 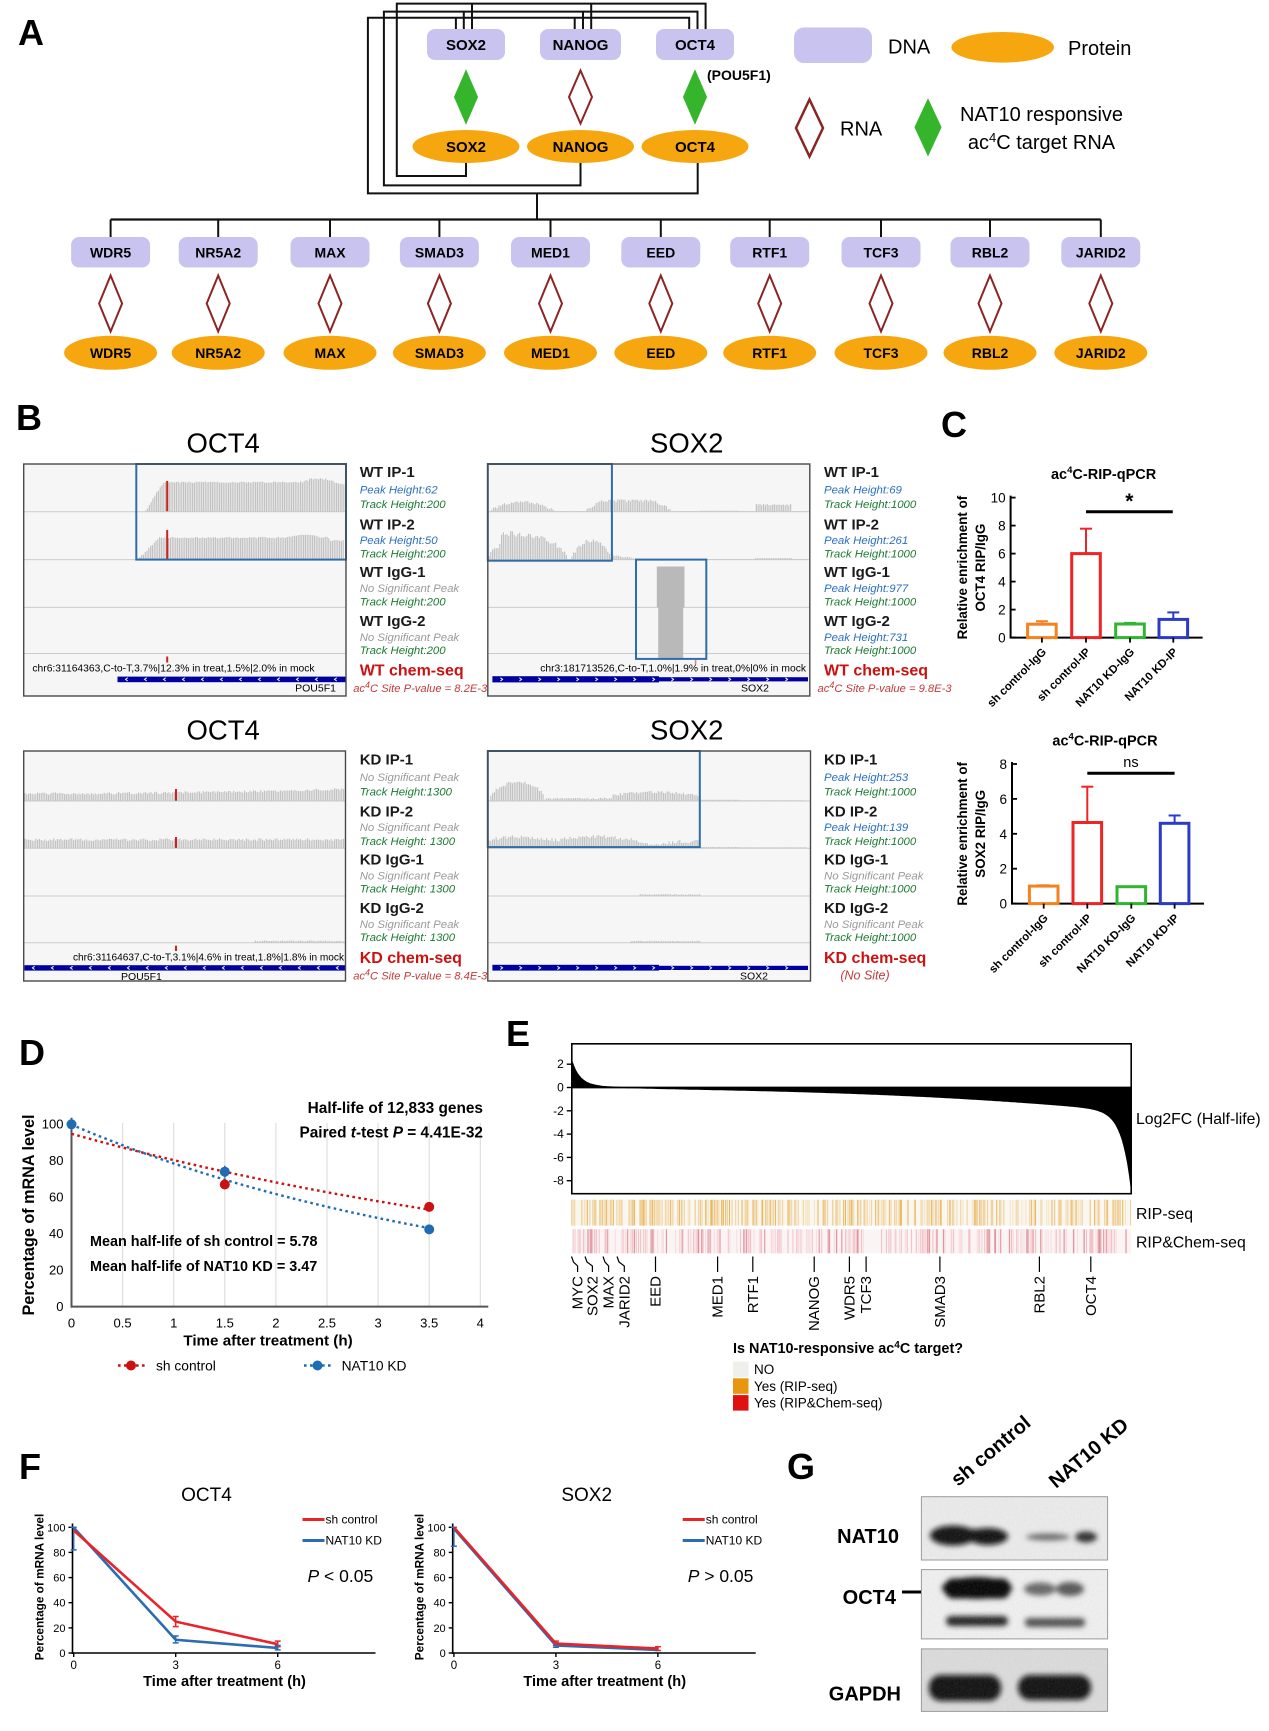 I want to click on svg-text: 2, so click(x=1003, y=869).